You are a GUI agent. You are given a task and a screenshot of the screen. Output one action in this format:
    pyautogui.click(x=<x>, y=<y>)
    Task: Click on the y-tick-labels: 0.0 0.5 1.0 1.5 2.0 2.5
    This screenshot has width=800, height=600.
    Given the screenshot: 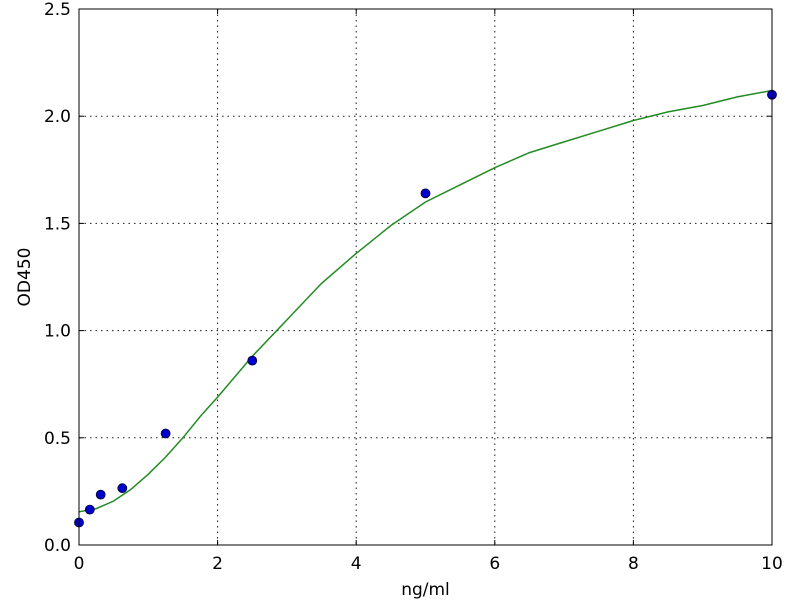 What is the action you would take?
    pyautogui.click(x=57, y=278)
    